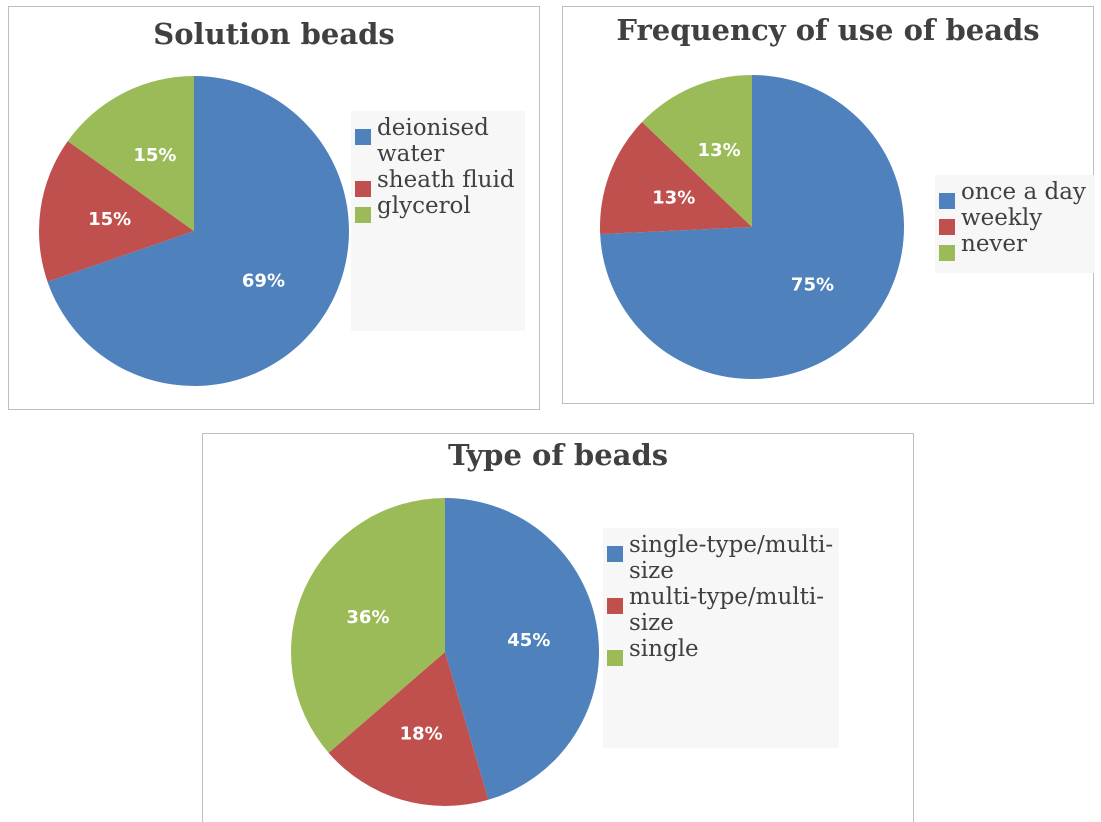 This screenshot has width=1101, height=822. What do you see at coordinates (558, 455) in the screenshot?
I see `chart-title: Type of beads` at bounding box center [558, 455].